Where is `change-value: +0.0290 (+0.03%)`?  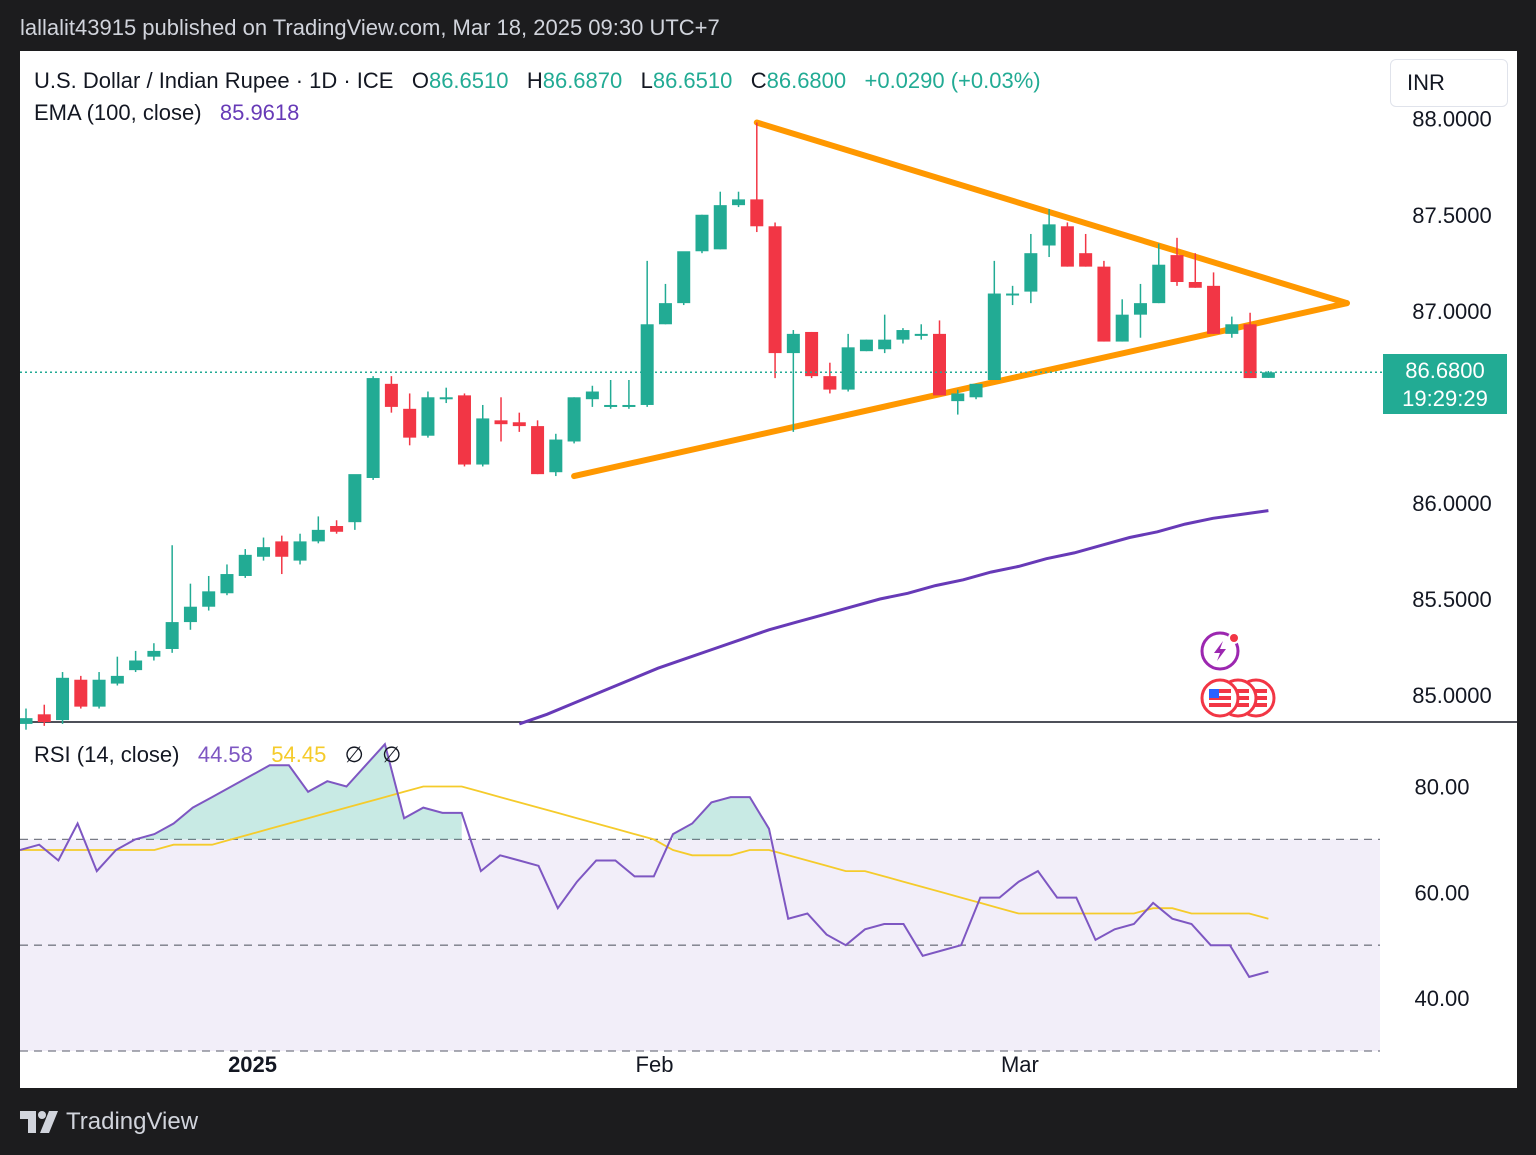
change-value: +0.0290 (+0.03%) is located at coordinates (952, 80).